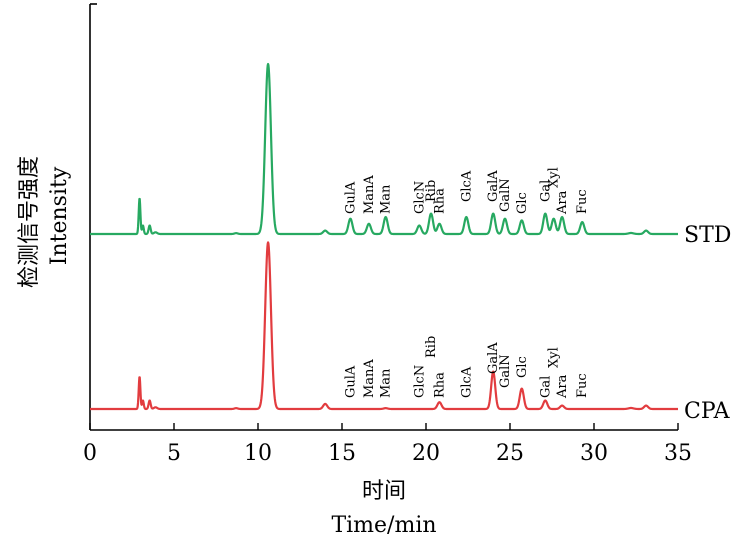  I want to click on peak-label-std-rib: Rib, so click(431, 191).